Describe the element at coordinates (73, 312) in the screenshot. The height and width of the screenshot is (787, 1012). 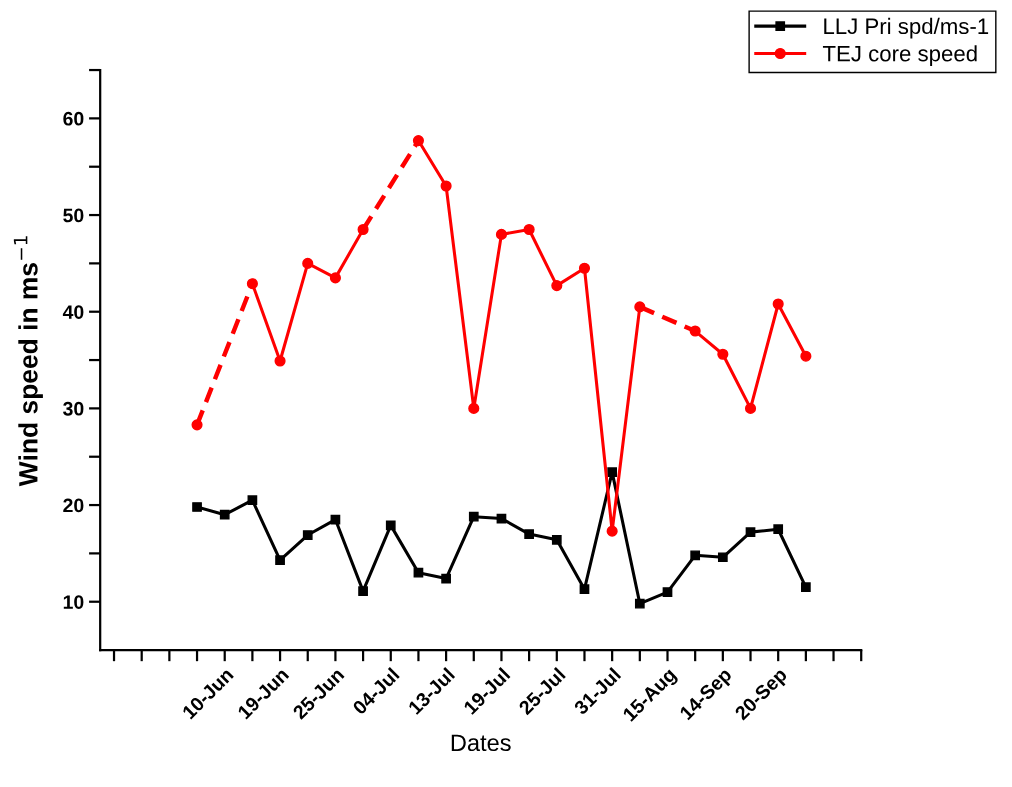
I see `y-tick-label: 40` at that location.